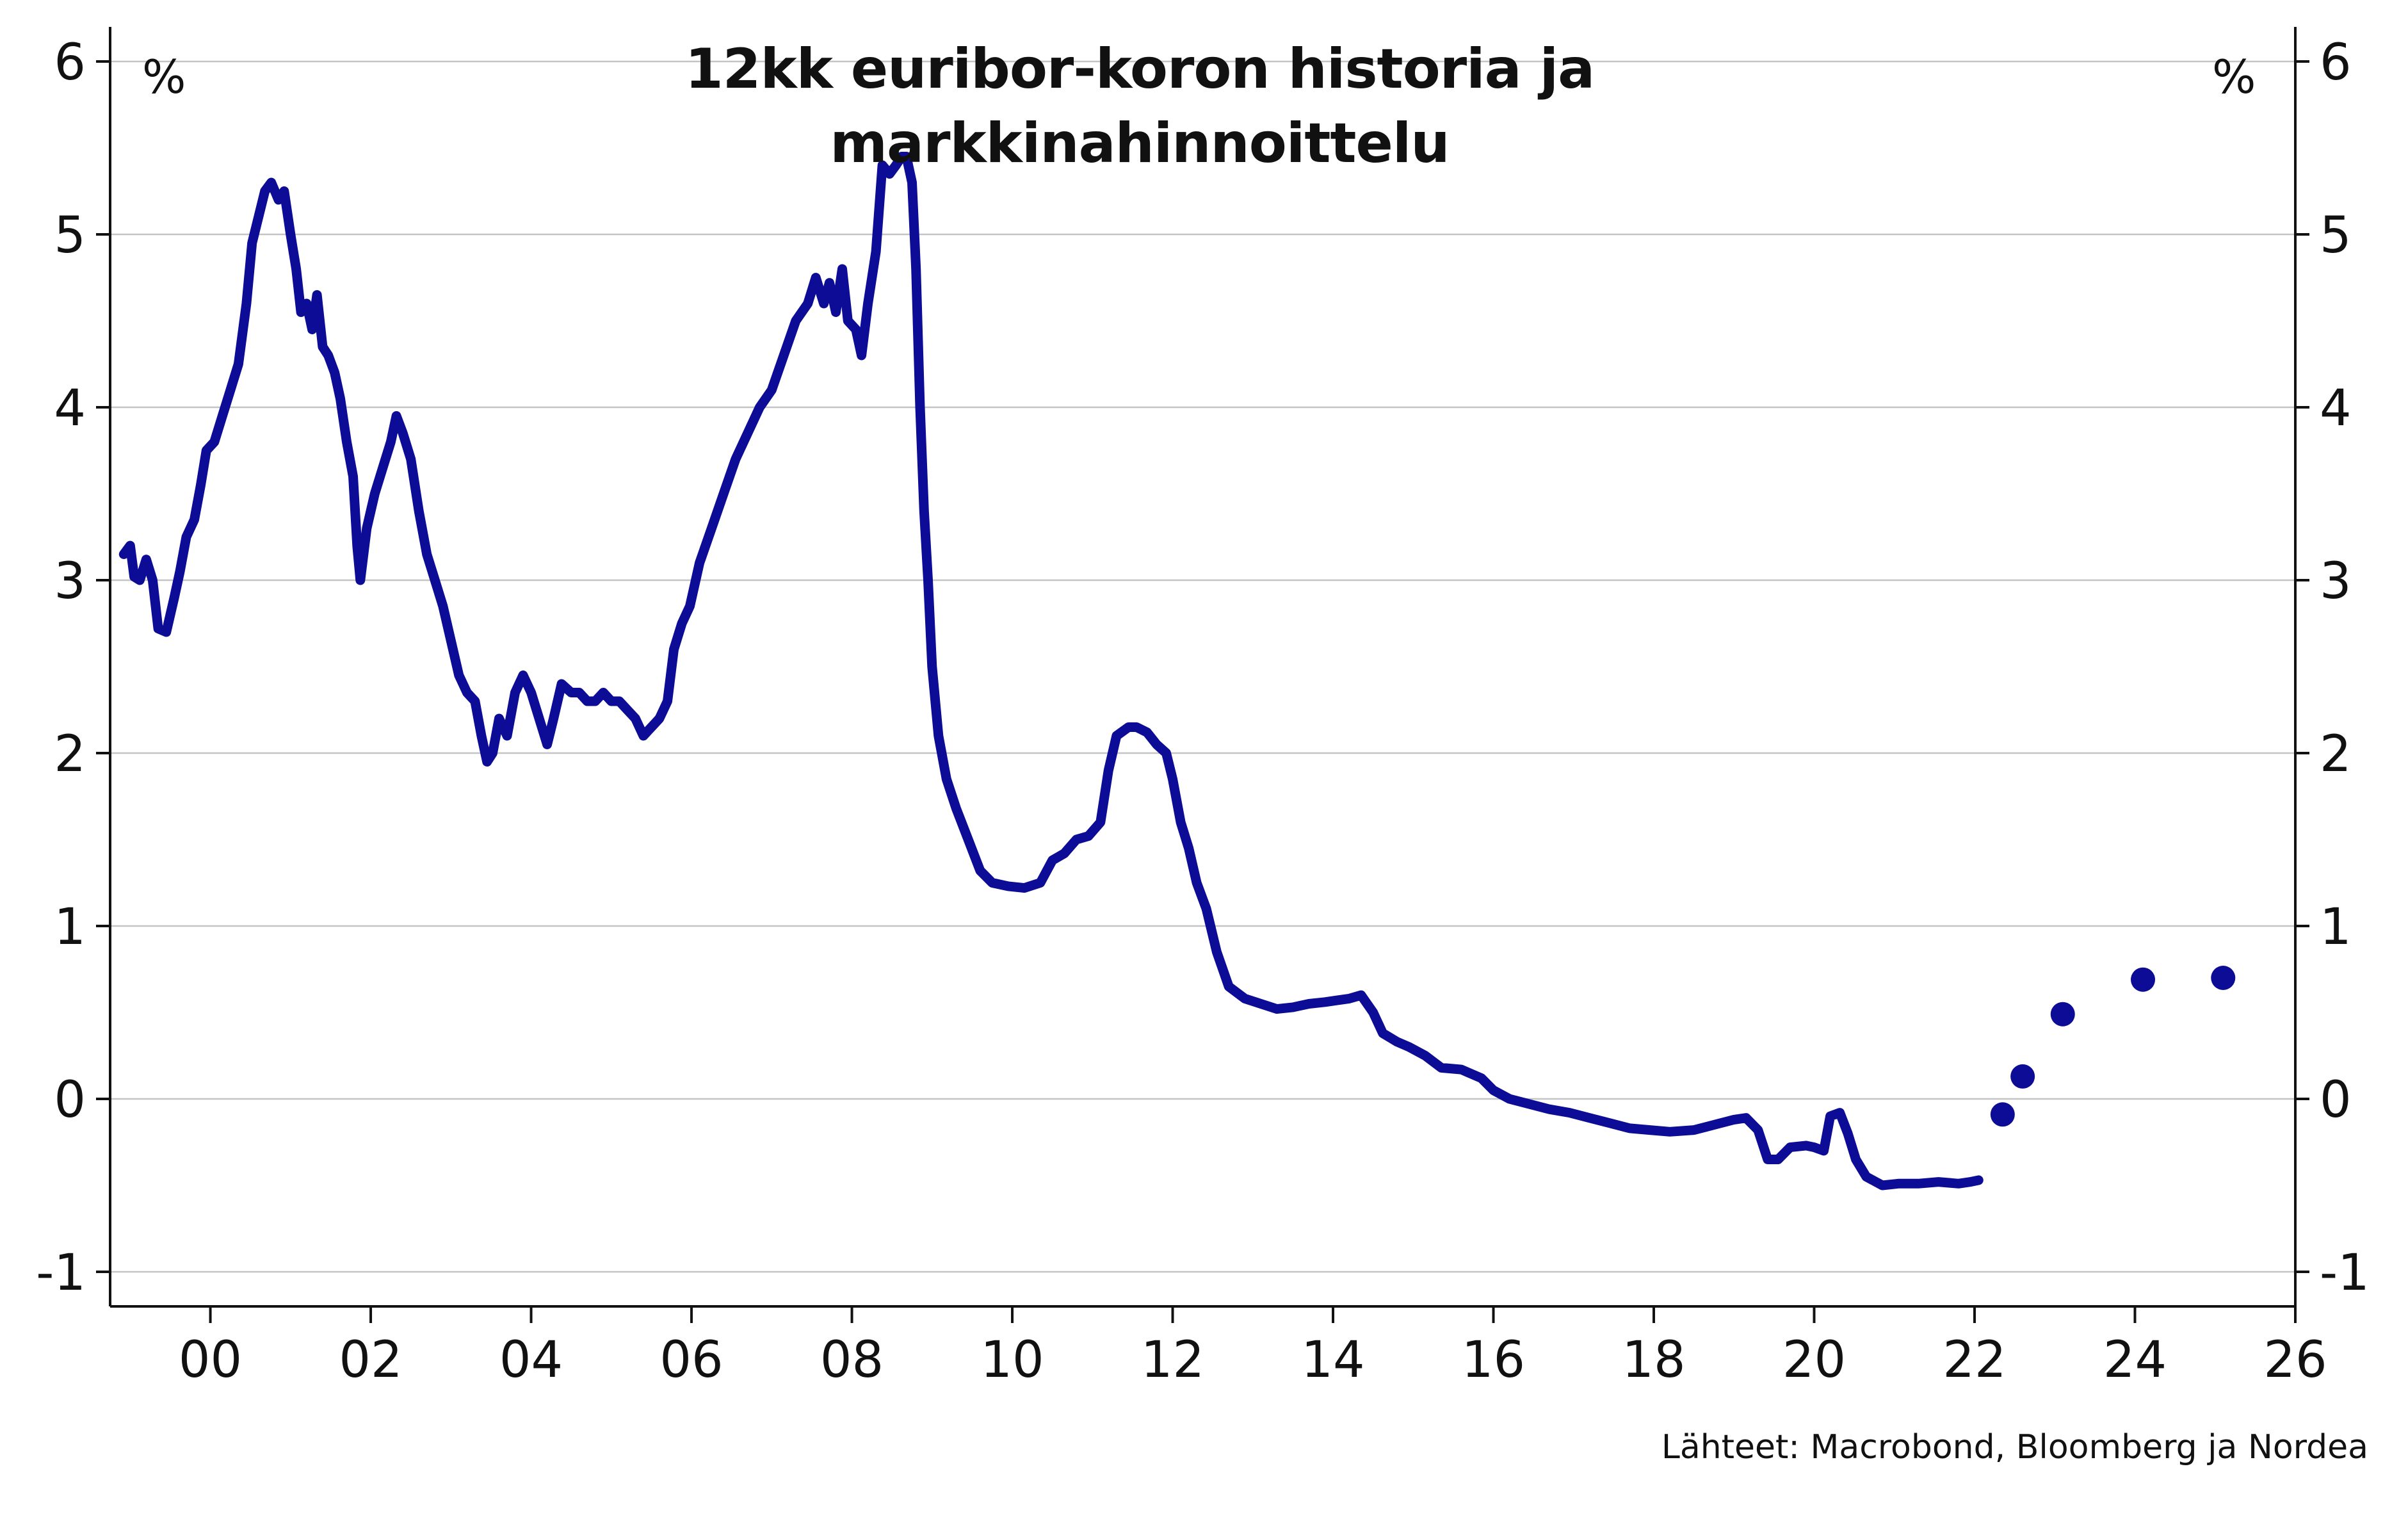  I want to click on x-tick-label: 18, so click(1653, 1360).